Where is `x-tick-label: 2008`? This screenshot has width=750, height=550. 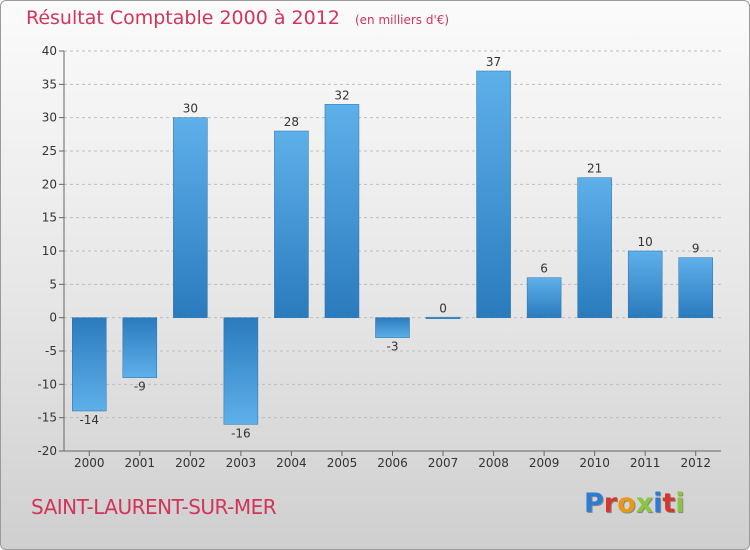
x-tick-label: 2008 is located at coordinates (493, 463).